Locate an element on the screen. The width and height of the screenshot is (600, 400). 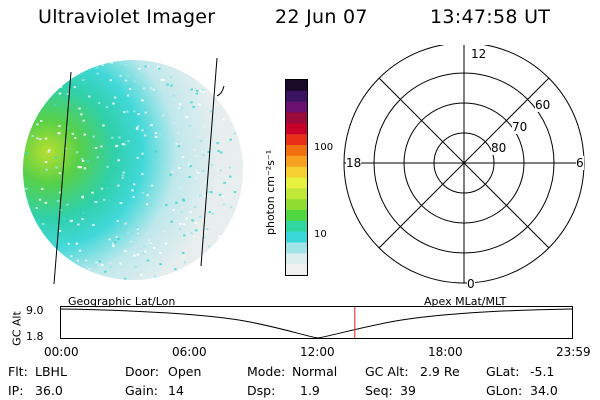
apex-title: Apex MLat/MLT is located at coordinates (465, 301).